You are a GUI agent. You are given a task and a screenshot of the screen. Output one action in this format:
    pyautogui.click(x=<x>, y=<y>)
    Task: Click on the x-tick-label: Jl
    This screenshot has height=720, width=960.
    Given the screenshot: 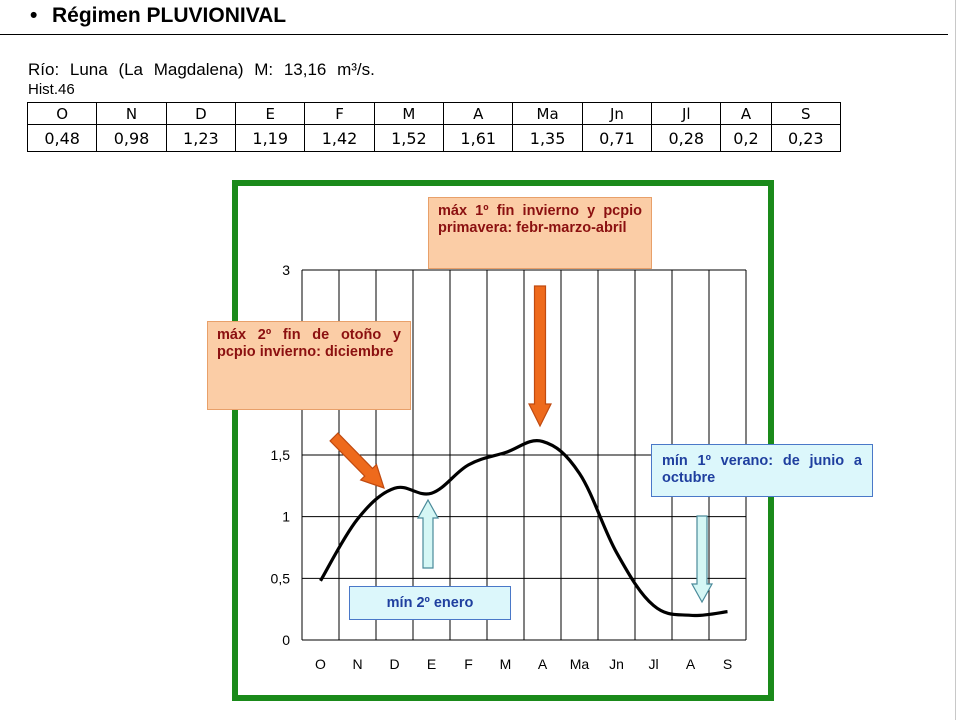 What is the action you would take?
    pyautogui.click(x=653, y=664)
    